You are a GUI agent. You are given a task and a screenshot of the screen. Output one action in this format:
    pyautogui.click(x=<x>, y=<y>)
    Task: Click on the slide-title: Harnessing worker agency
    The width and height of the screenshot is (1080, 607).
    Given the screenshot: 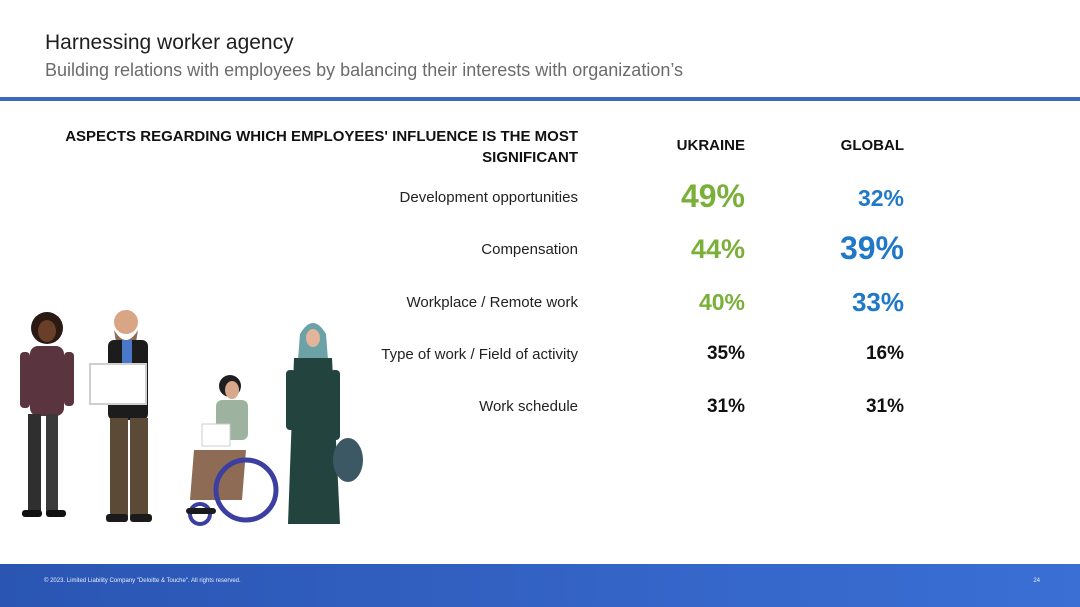 What is the action you would take?
    pyautogui.click(x=169, y=42)
    